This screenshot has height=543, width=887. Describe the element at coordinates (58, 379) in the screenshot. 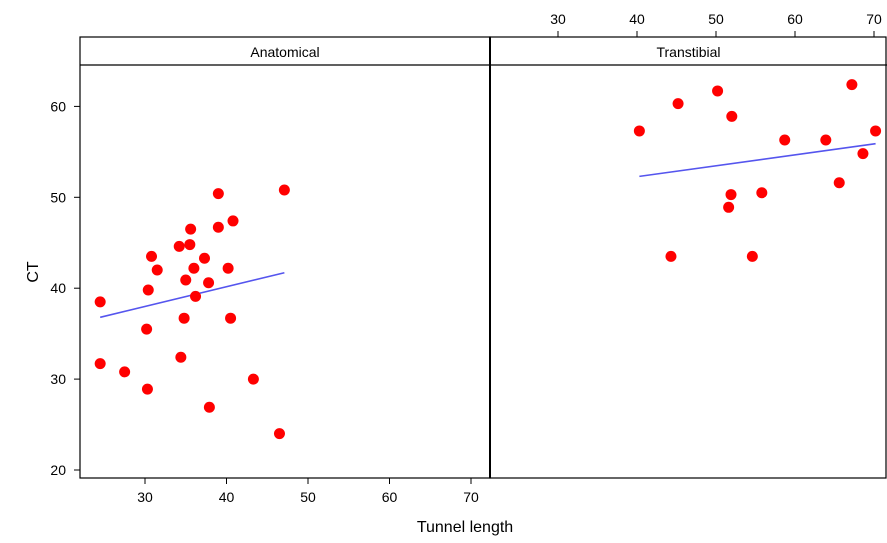

I see `y-tick-label: 30` at that location.